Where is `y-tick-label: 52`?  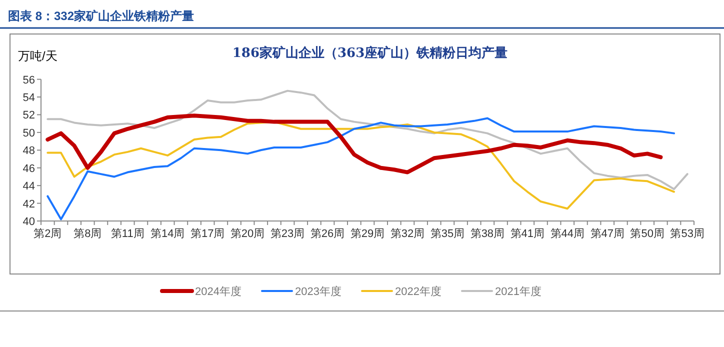 y-tick-label: 52 is located at coordinates (28, 116).